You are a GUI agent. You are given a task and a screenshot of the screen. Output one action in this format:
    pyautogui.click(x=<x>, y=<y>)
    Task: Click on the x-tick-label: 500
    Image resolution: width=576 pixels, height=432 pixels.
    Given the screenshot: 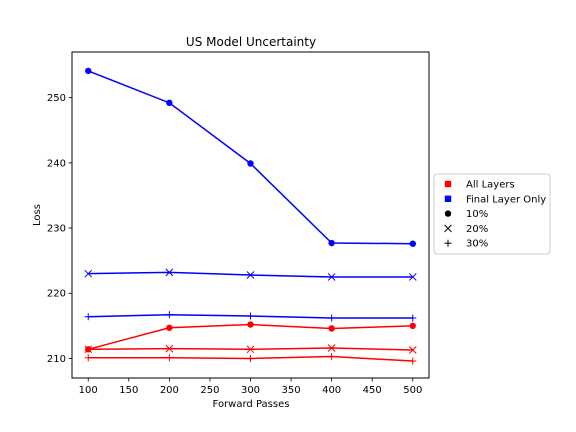 What is the action you would take?
    pyautogui.click(x=412, y=390)
    